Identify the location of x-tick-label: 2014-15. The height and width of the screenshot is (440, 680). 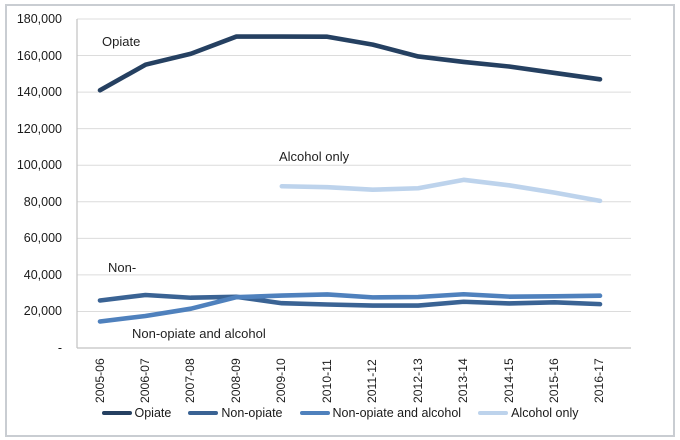
(508, 380).